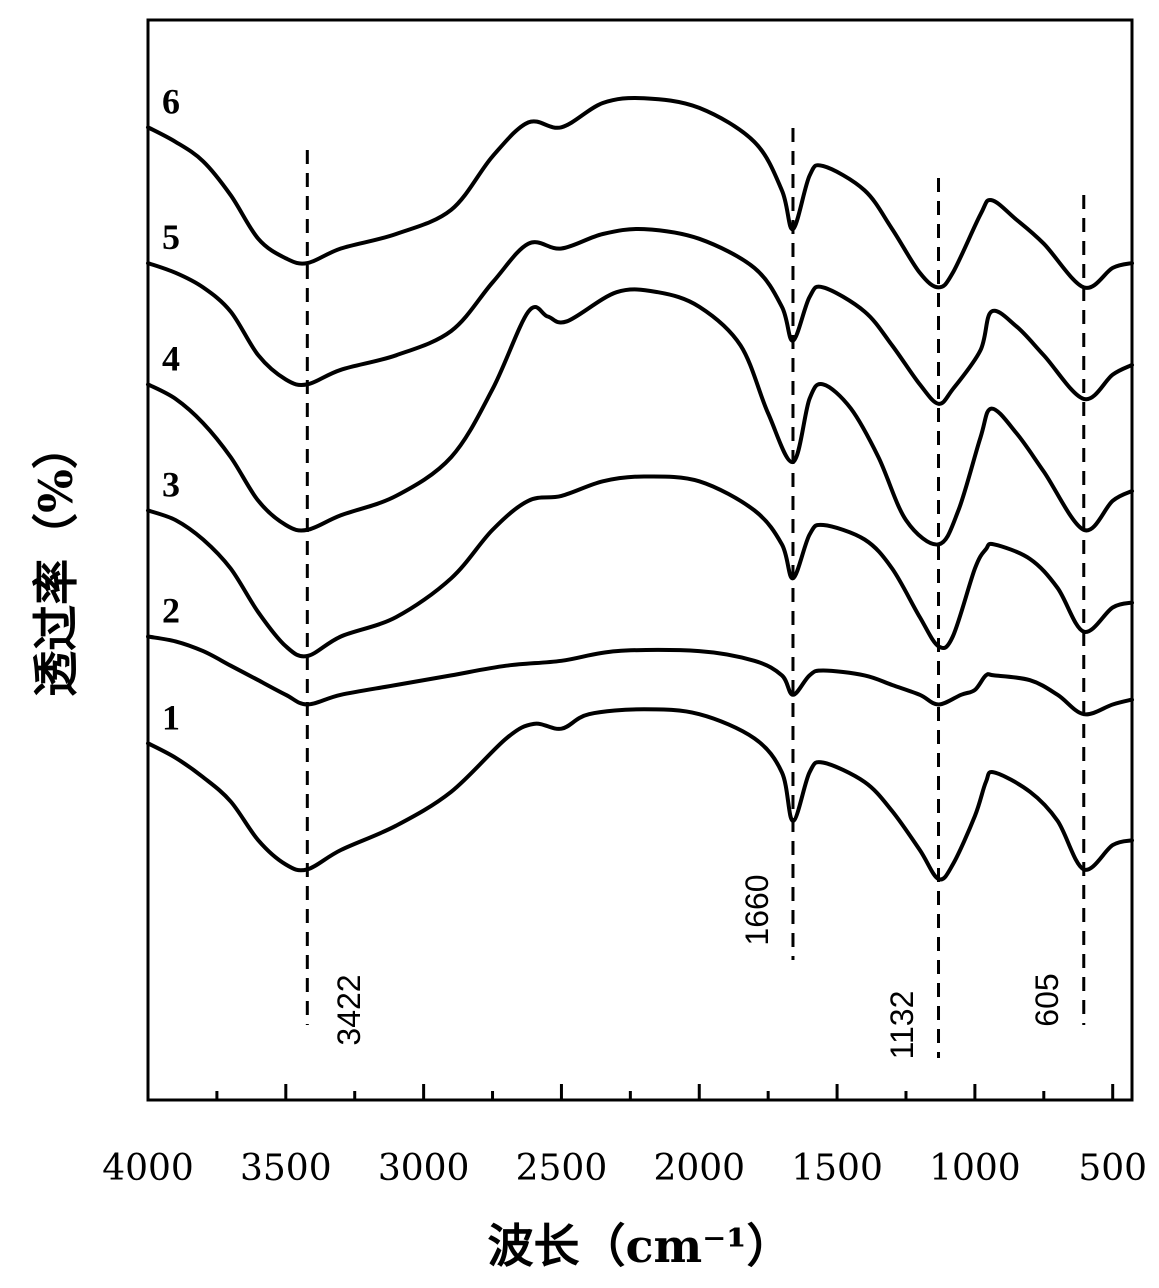  What do you see at coordinates (171, 358) in the screenshot?
I see `series-label-4: 4` at bounding box center [171, 358].